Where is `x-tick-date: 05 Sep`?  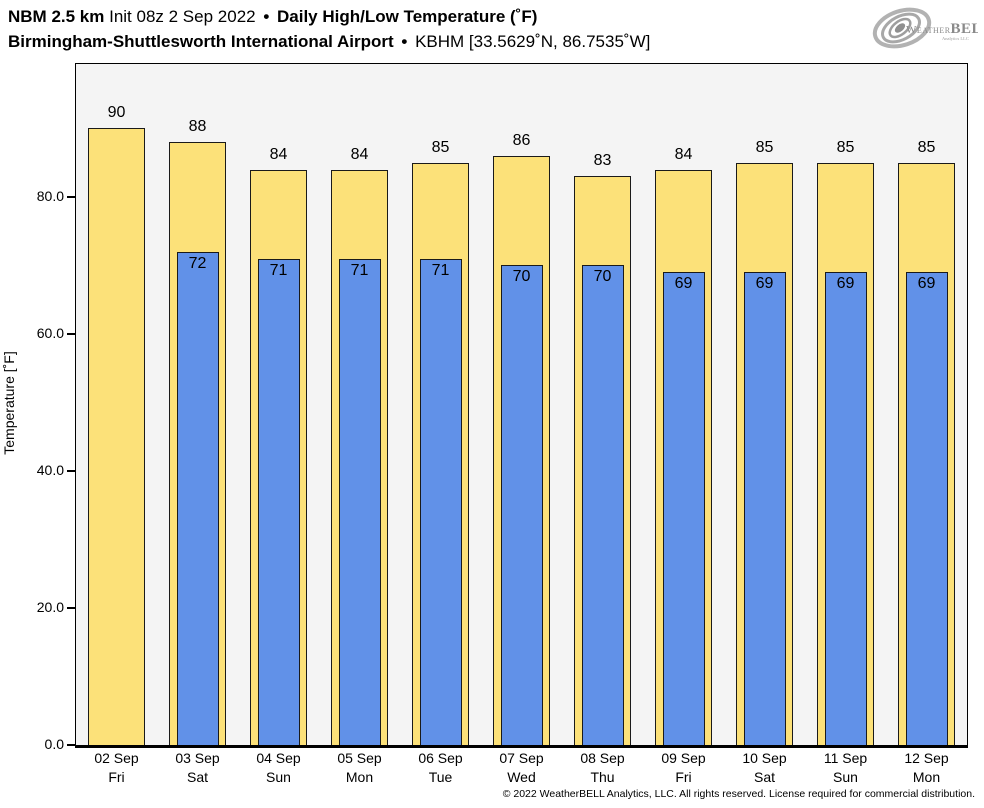 x-tick-date: 05 Sep is located at coordinates (359, 758).